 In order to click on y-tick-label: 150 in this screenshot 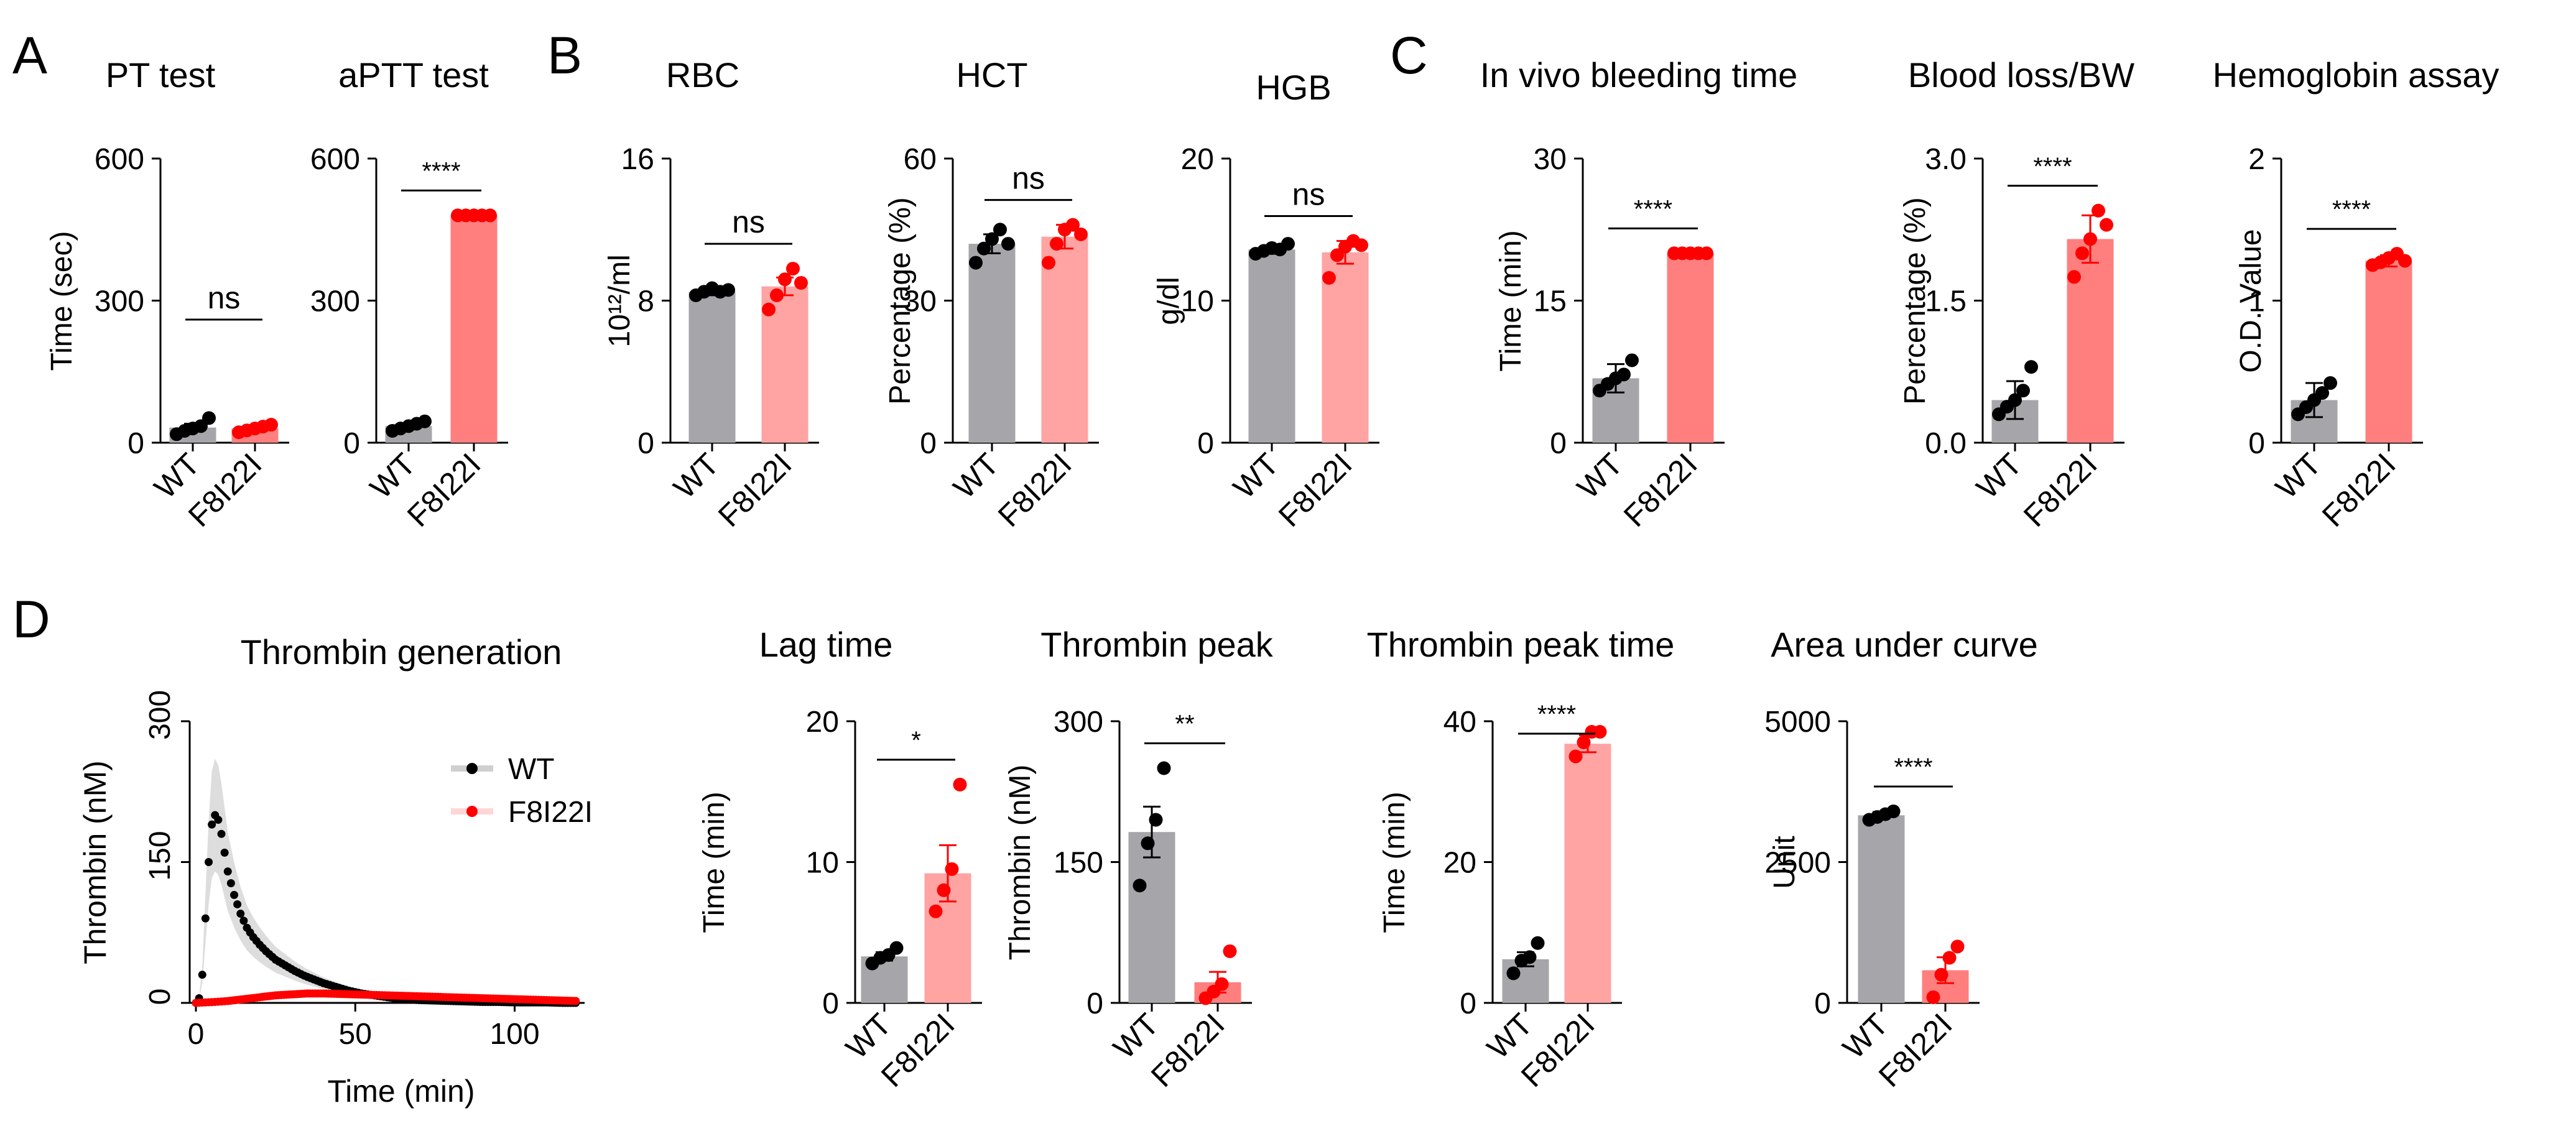, I will do `click(161, 856)`.